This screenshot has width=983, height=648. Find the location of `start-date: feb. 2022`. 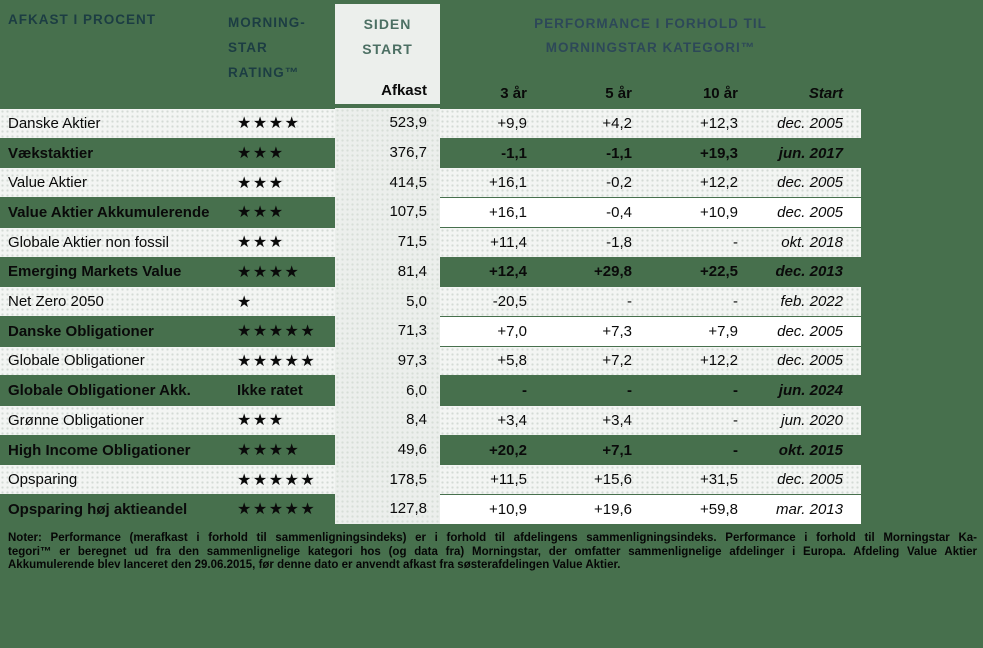

start-date: feb. 2022 is located at coordinates (811, 302).